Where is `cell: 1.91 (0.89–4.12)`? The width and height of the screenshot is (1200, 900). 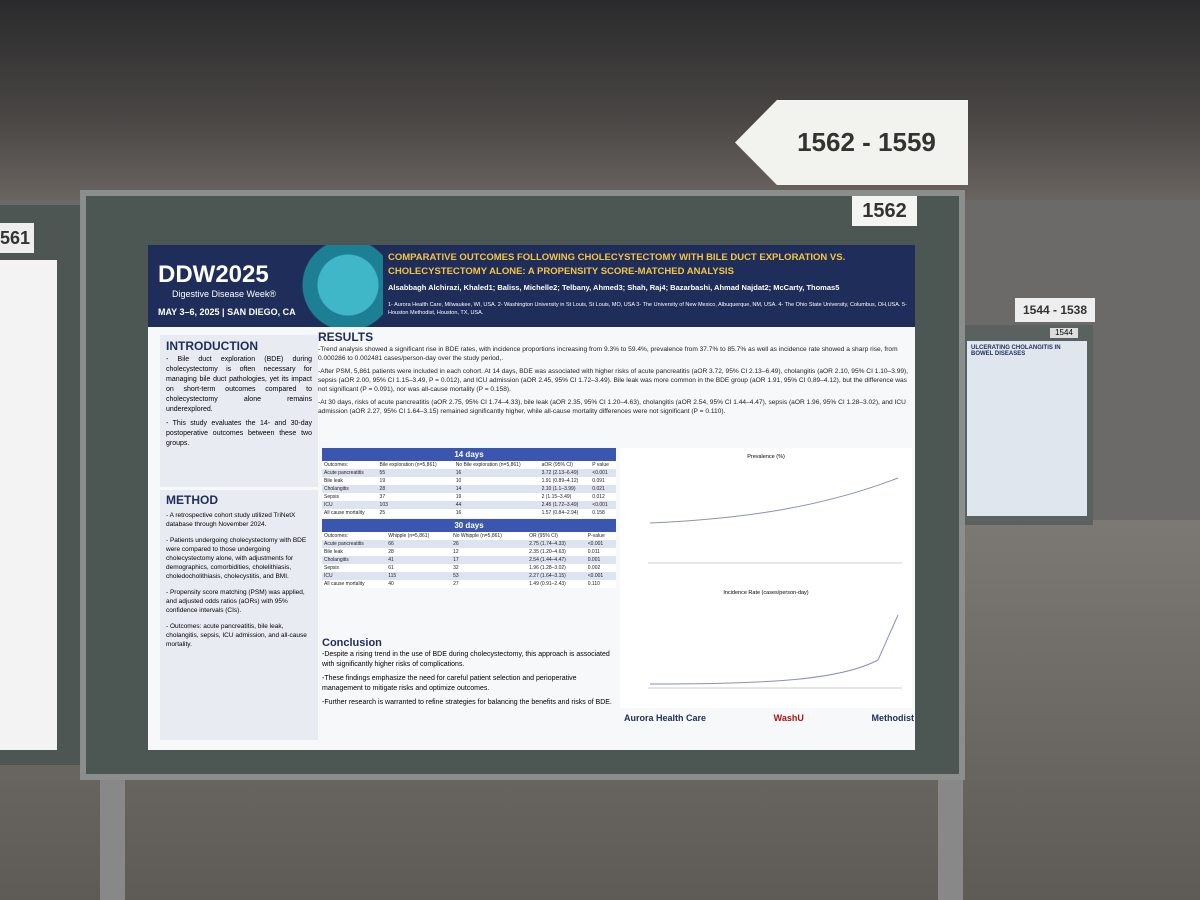 cell: 1.91 (0.89–4.12) is located at coordinates (560, 481).